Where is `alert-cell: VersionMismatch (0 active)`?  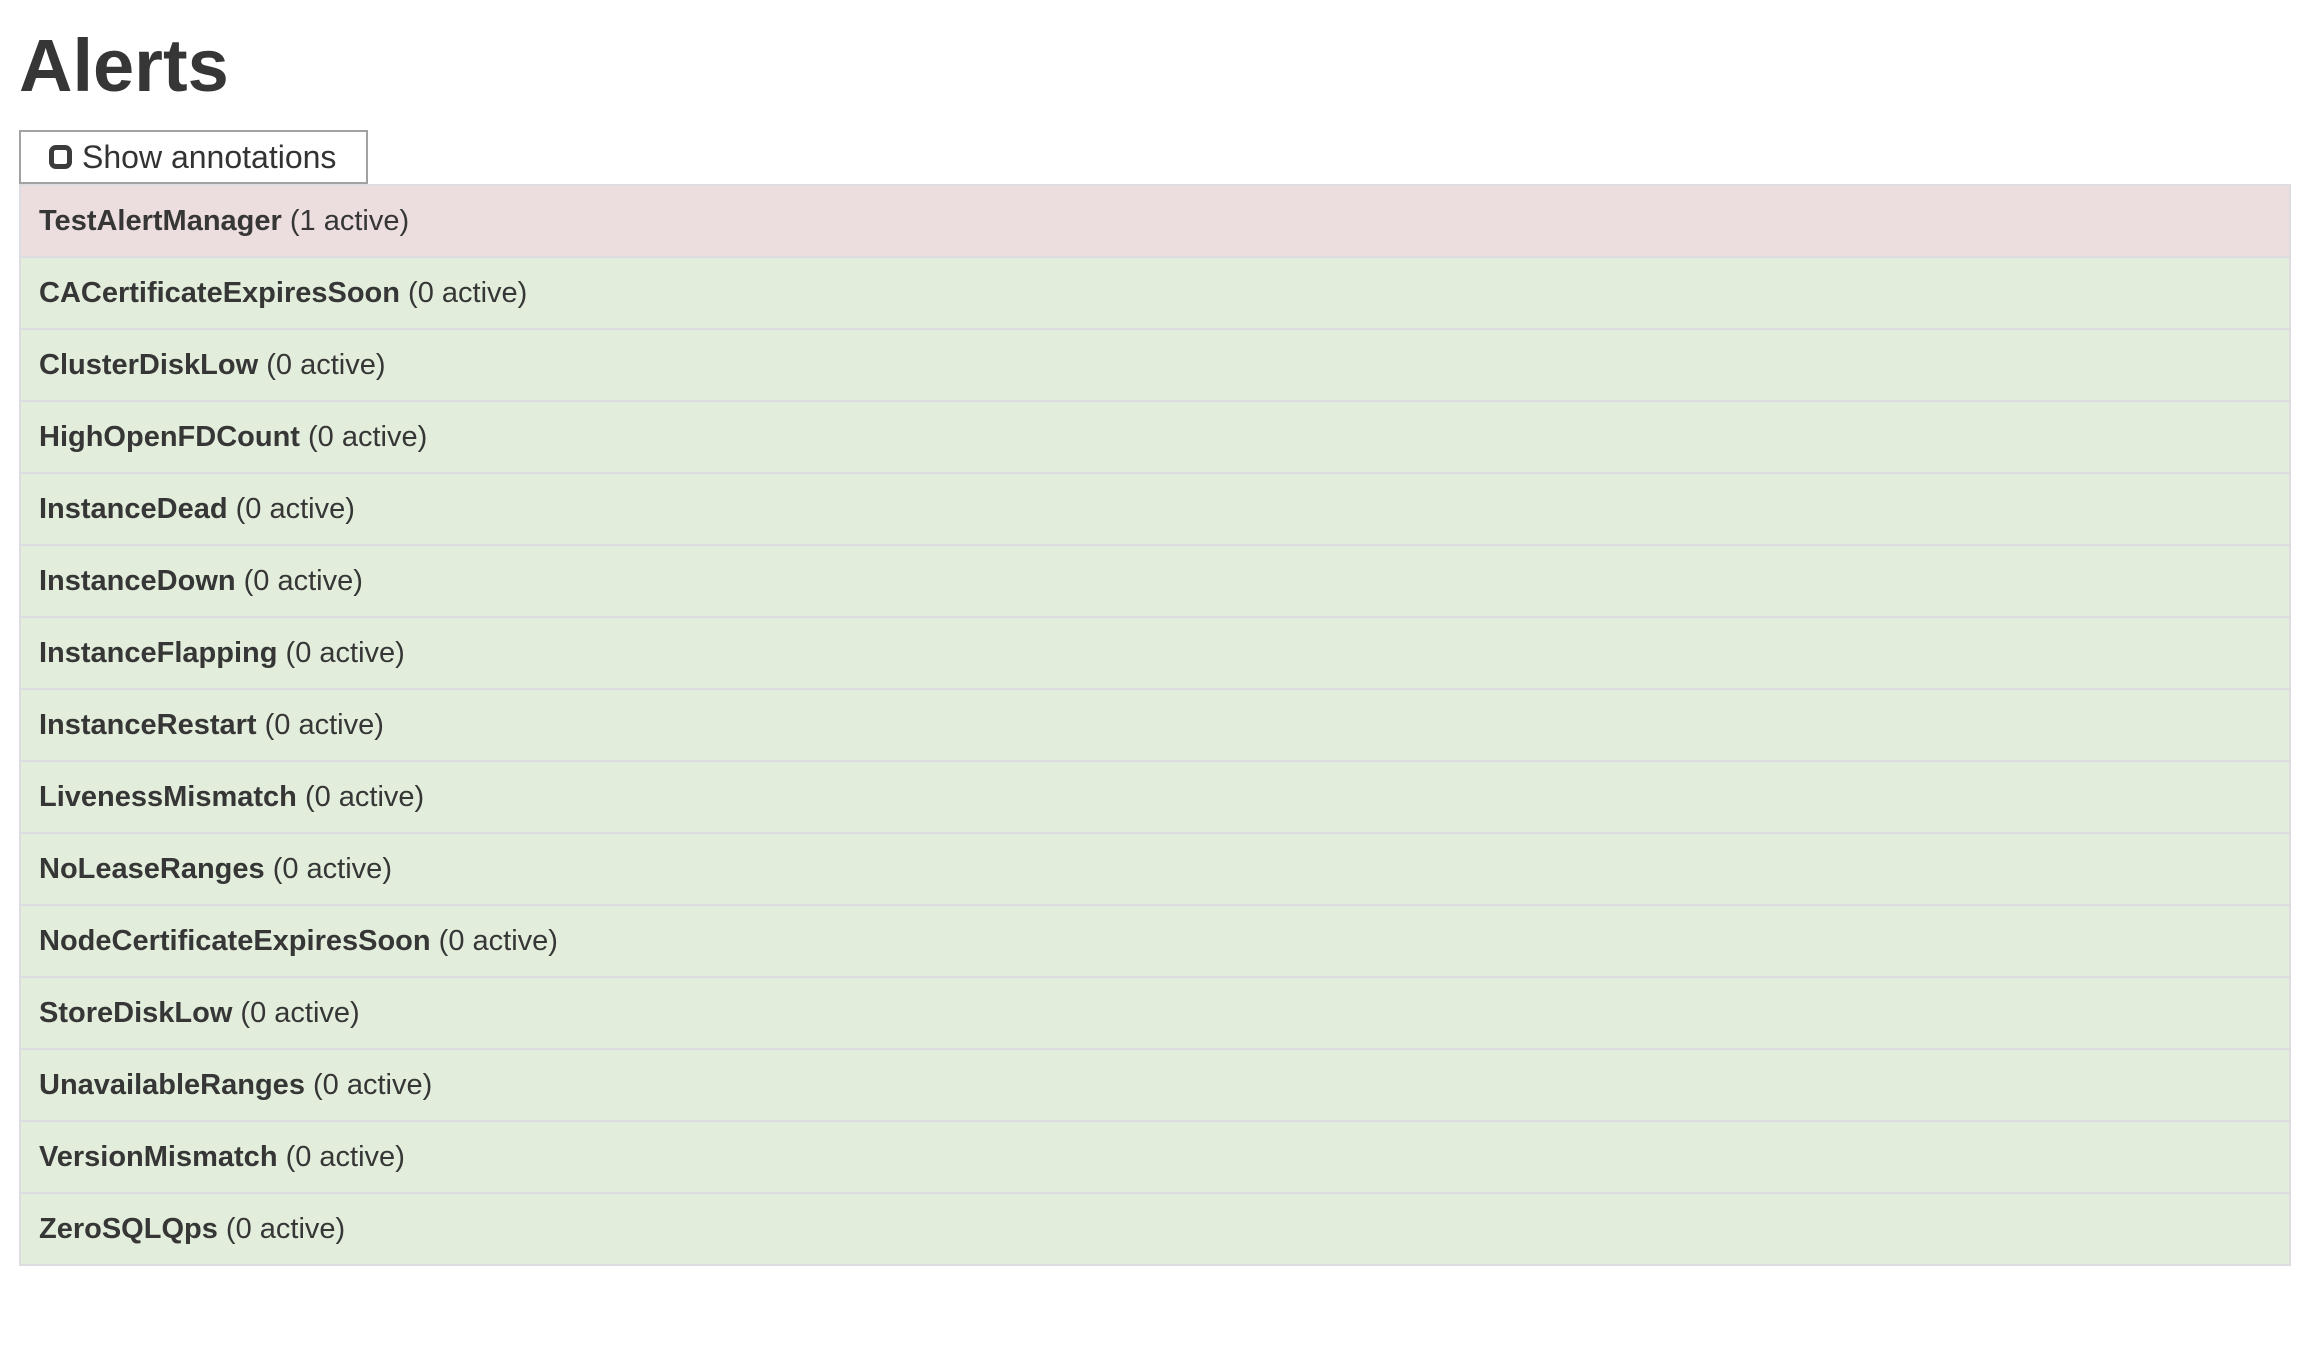 alert-cell: VersionMismatch (0 active) is located at coordinates (1155, 1157).